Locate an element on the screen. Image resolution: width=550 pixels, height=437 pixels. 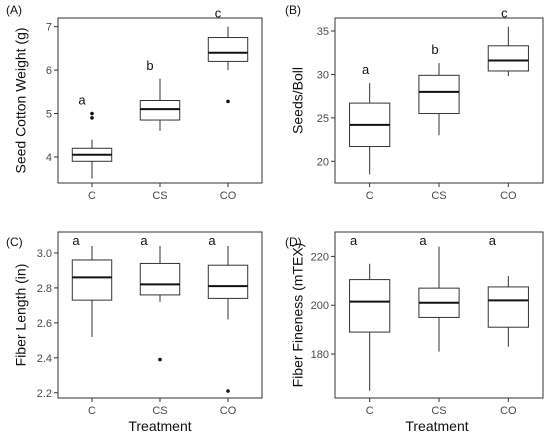
panel-label: (A) is located at coordinates (14, 10).